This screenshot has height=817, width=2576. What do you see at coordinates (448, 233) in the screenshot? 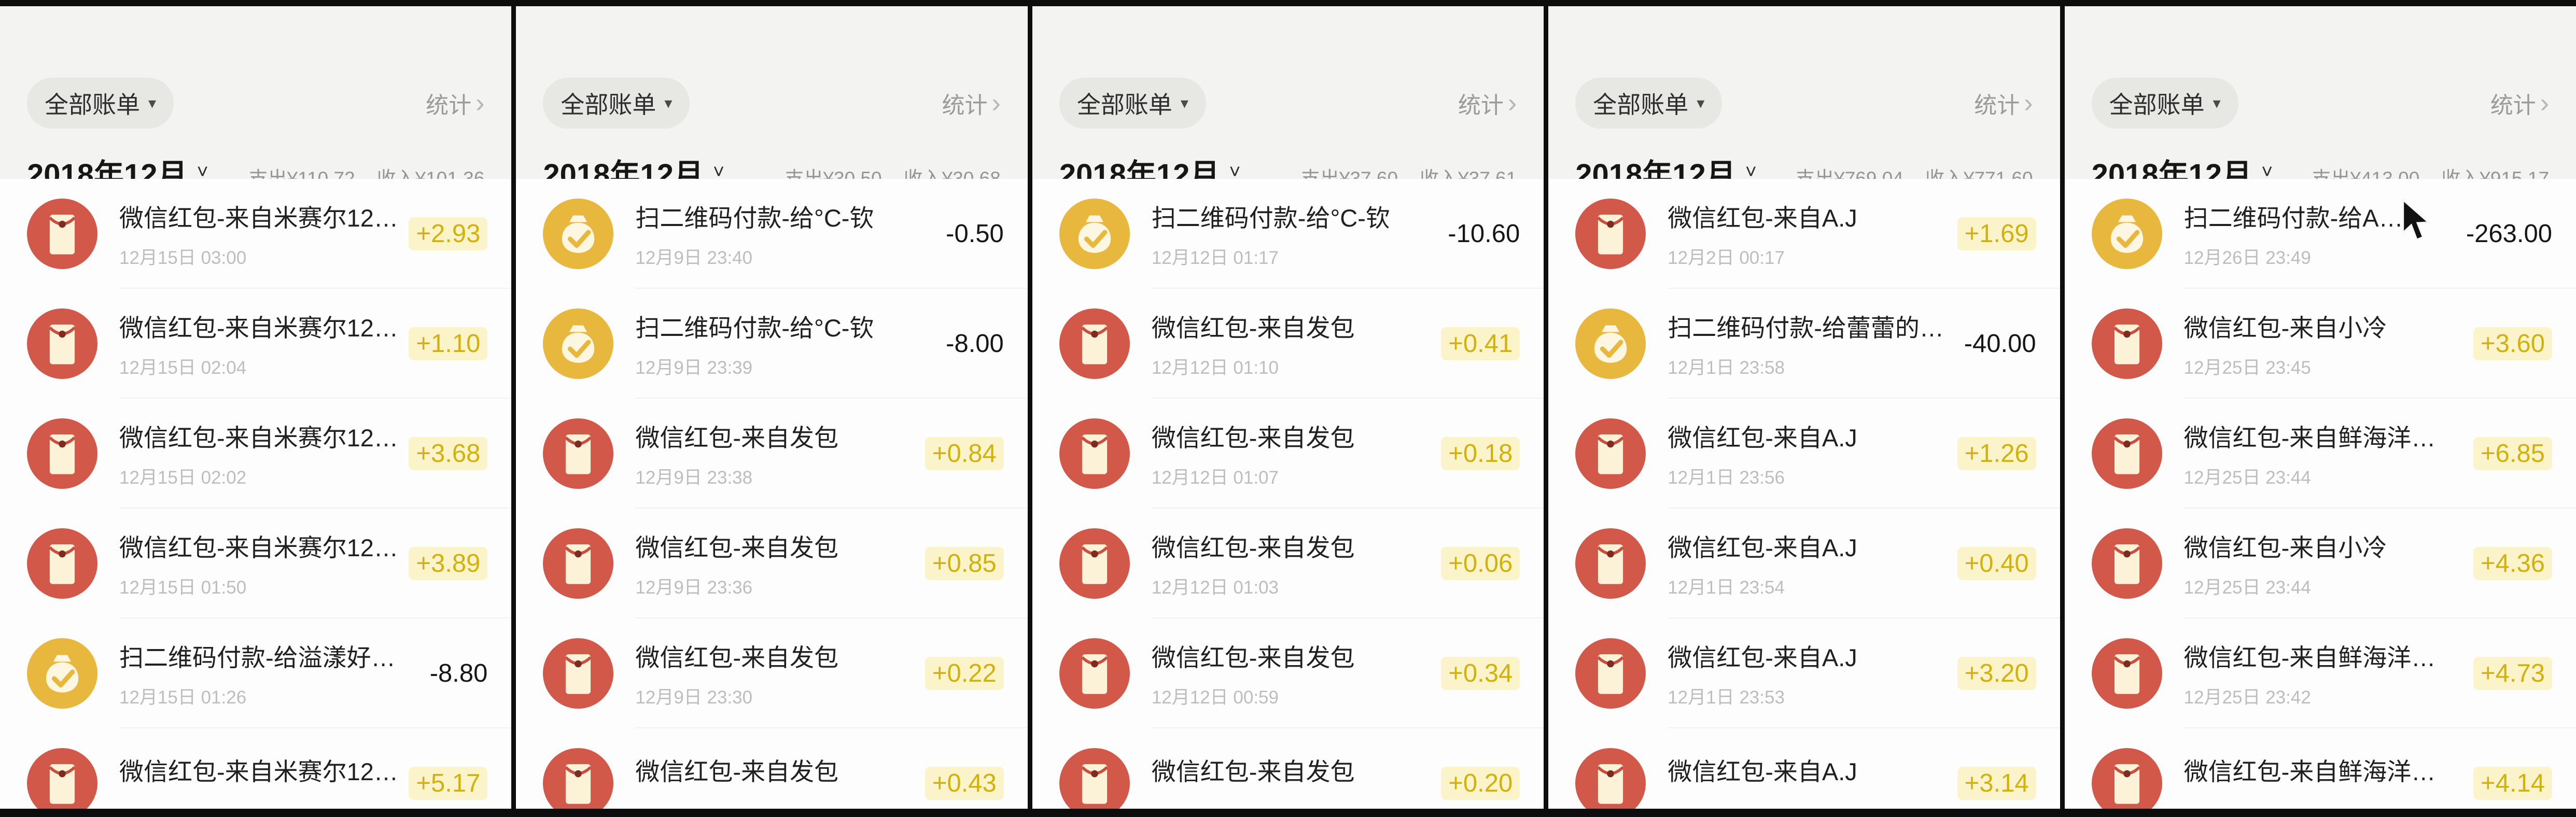
I see `transaction-amount: +2.93` at bounding box center [448, 233].